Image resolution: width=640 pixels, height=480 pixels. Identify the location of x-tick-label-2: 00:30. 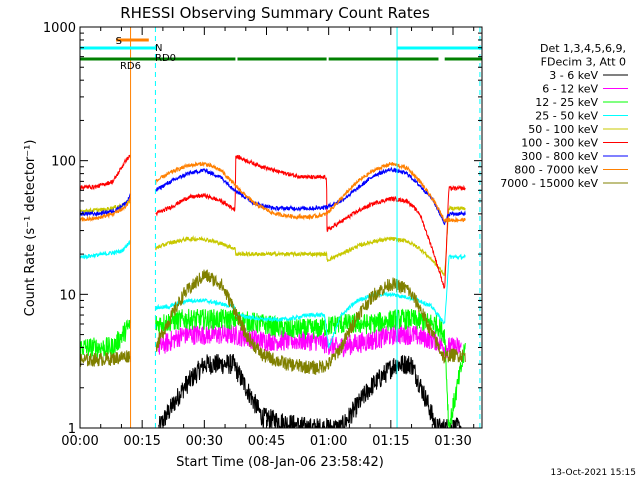
(204, 441).